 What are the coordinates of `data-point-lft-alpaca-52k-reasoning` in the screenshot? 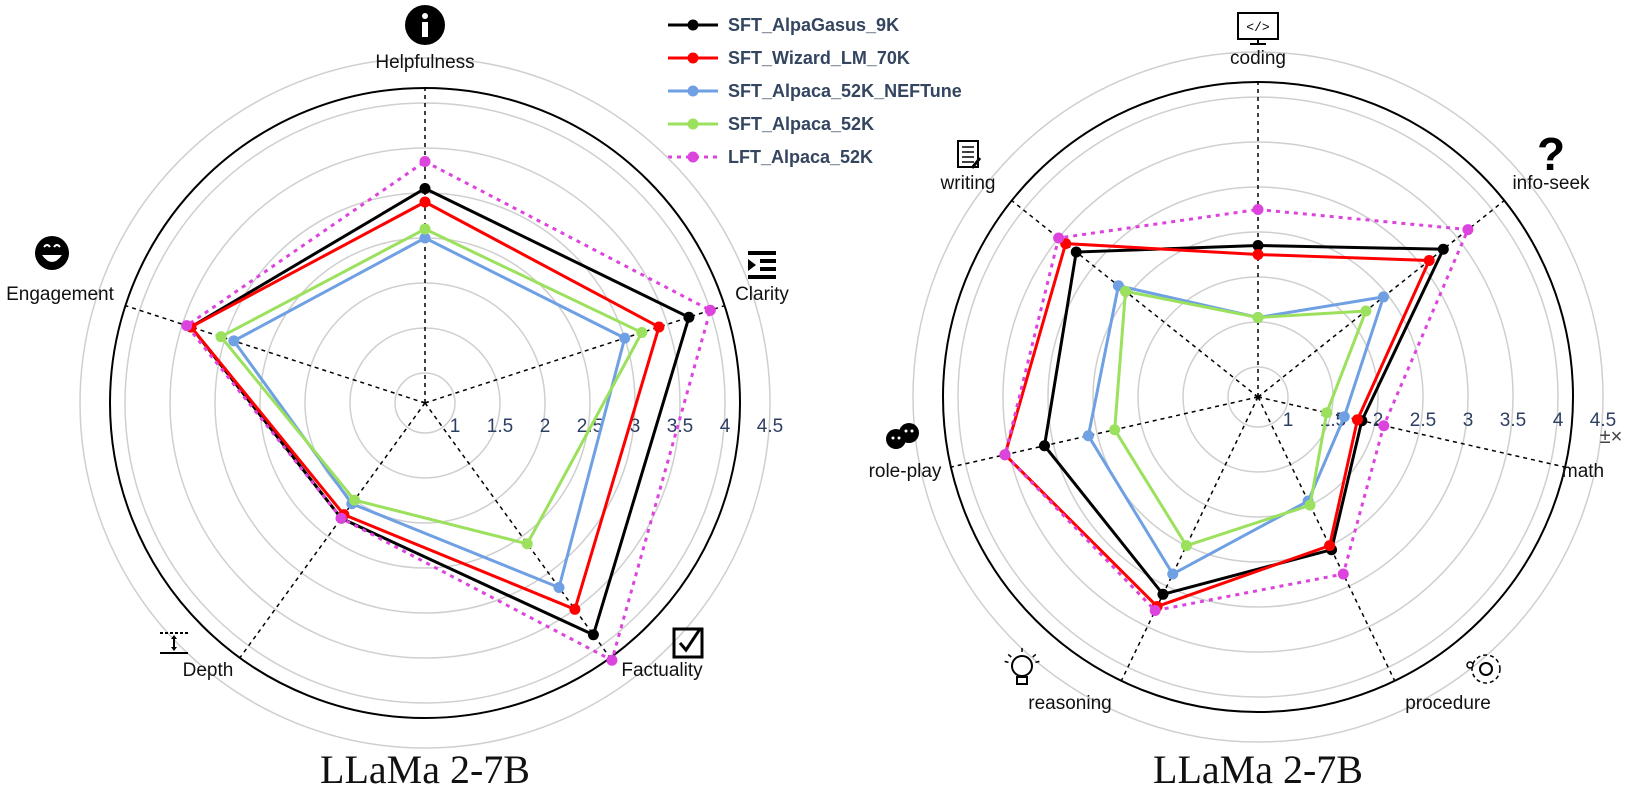 It's located at (1155, 611).